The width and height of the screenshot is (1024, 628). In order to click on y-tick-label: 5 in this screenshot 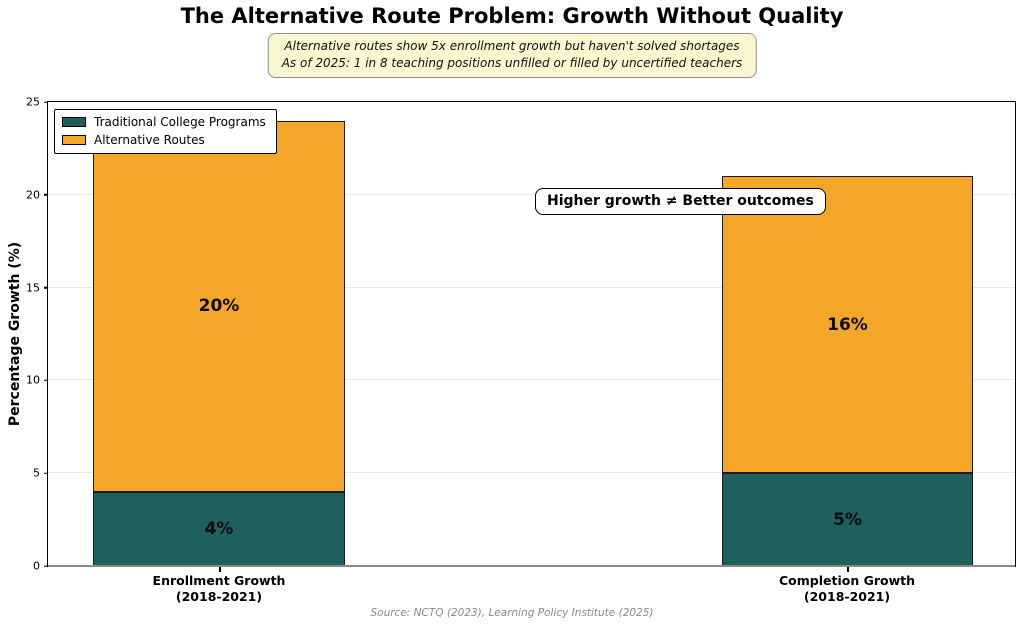, I will do `click(36, 473)`.